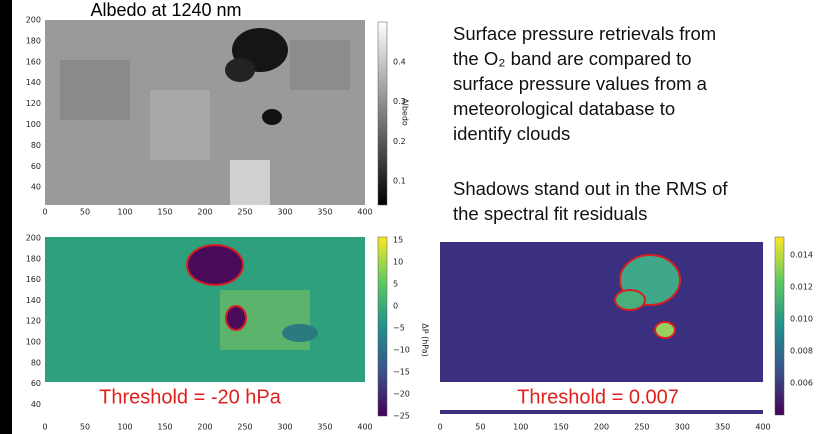  I want to click on panel-title: Albedo at 1240 nm, so click(165, 10).